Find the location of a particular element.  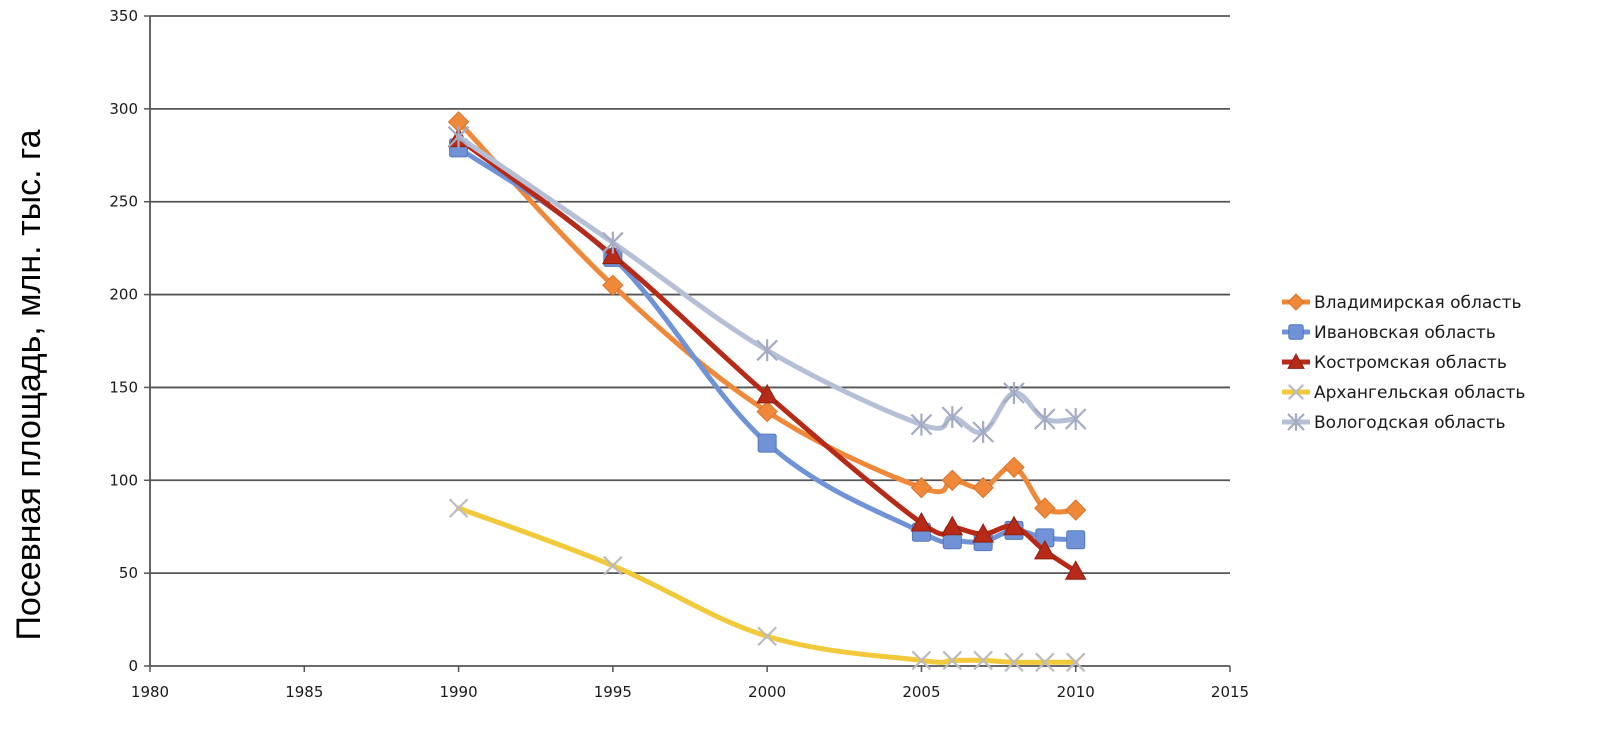

legend-label: Архангельская область is located at coordinates (1419, 393).